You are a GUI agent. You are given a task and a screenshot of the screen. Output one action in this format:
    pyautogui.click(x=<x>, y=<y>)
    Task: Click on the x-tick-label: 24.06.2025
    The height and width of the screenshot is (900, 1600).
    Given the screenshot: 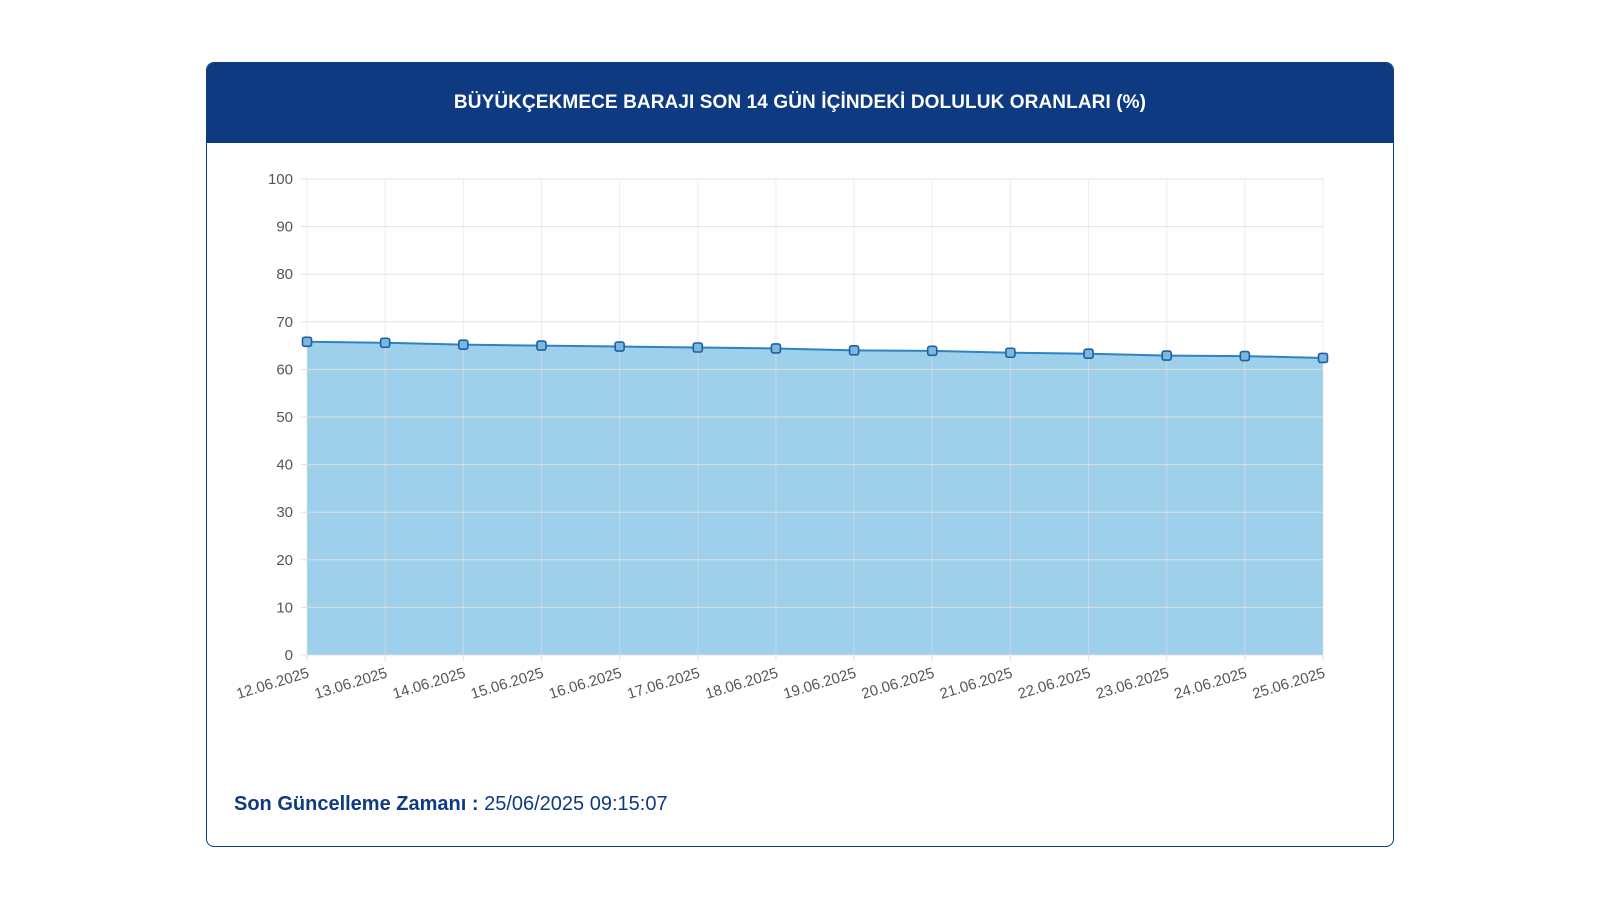 What is the action you would take?
    pyautogui.click(x=1210, y=684)
    